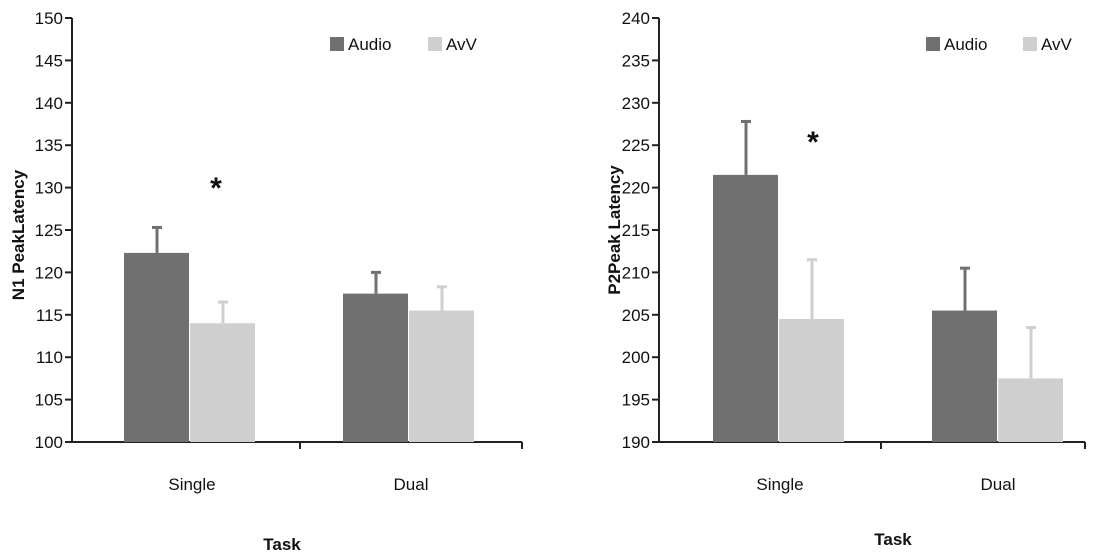  What do you see at coordinates (49, 60) in the screenshot?
I see `y-tick-label: 145` at bounding box center [49, 60].